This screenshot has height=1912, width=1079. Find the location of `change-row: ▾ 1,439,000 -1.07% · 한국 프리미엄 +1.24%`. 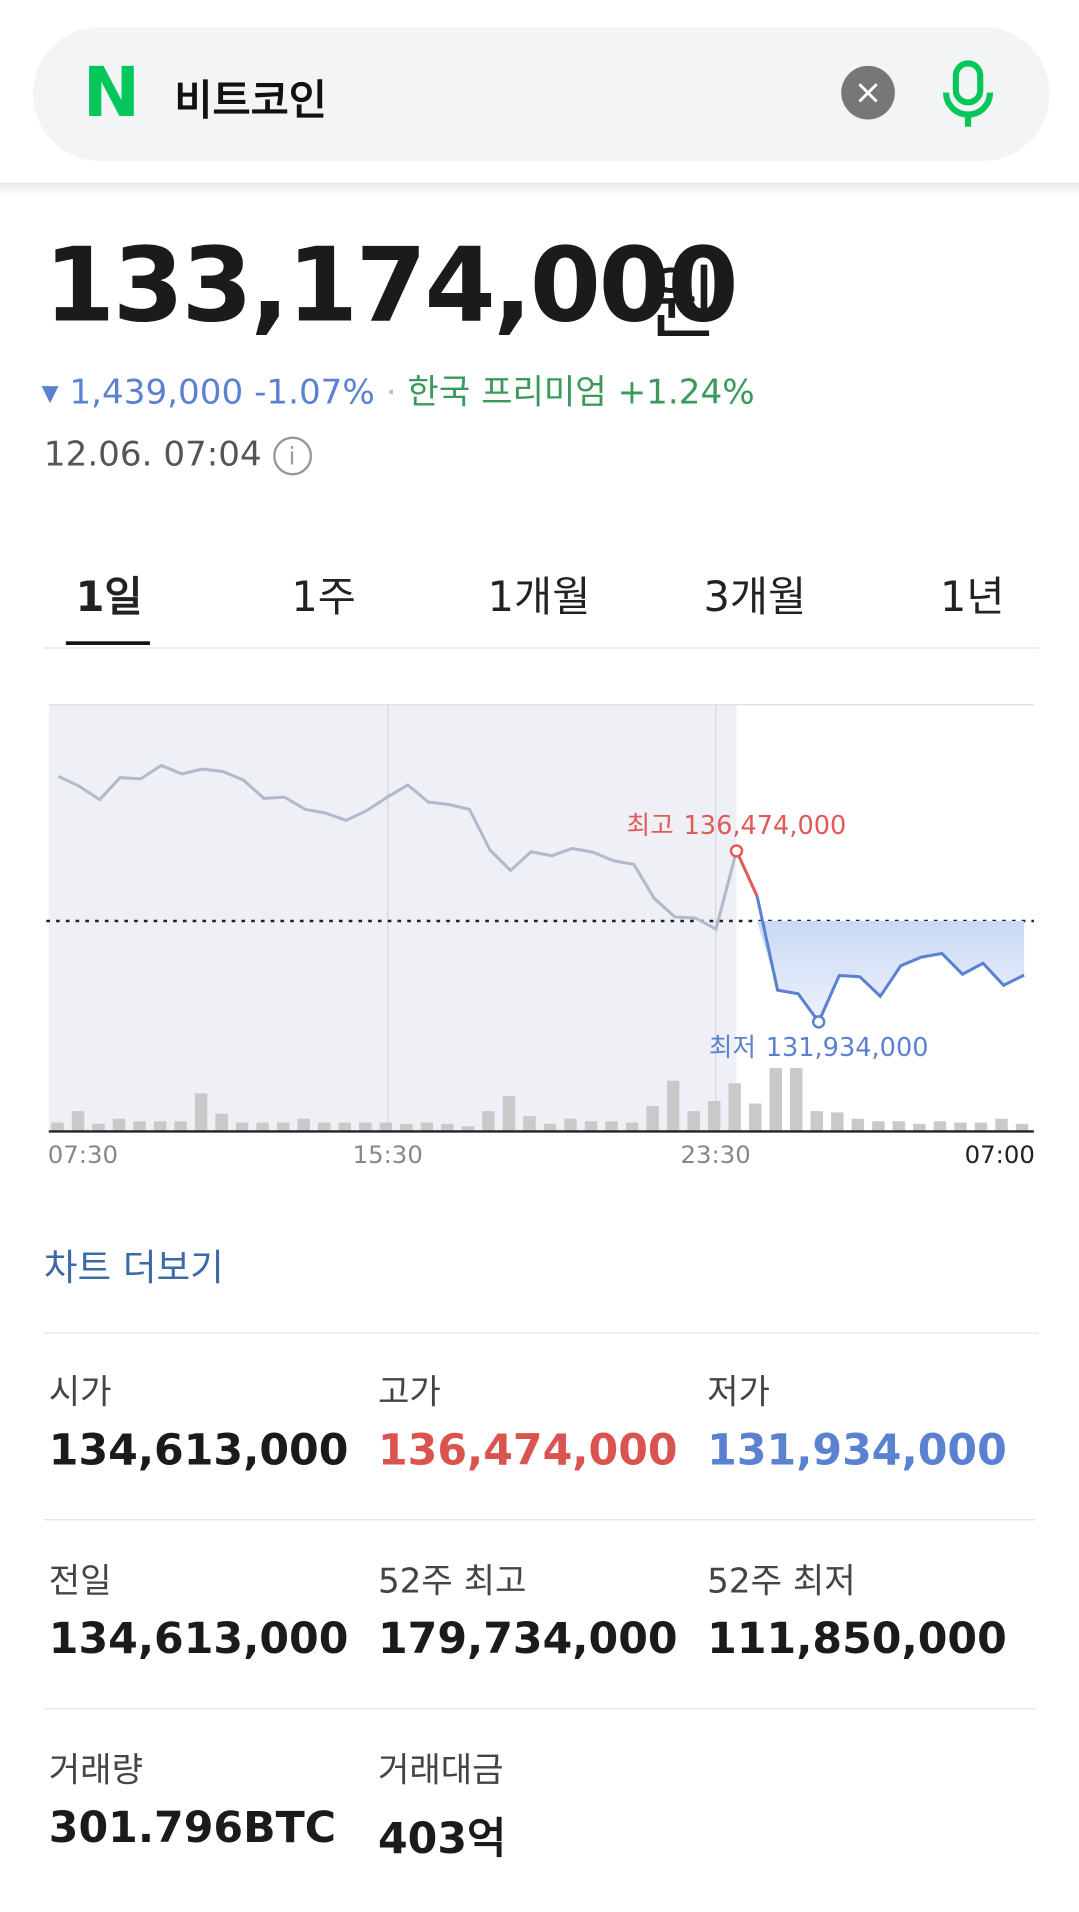

change-row: ▾ 1,439,000 -1.07% · 한국 프리미엄 +1.24% is located at coordinates (398, 392).